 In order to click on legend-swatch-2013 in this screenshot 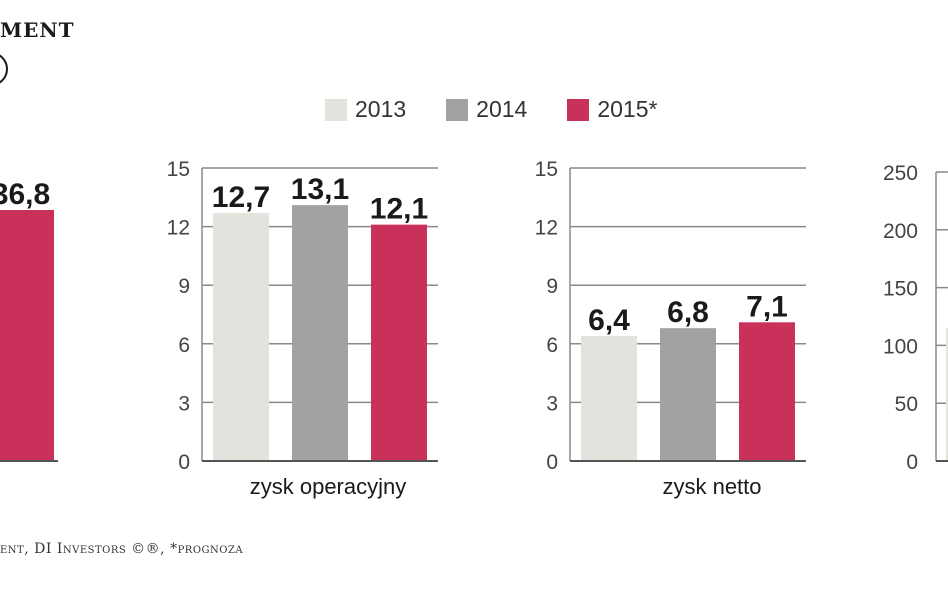, I will do `click(336, 109)`.